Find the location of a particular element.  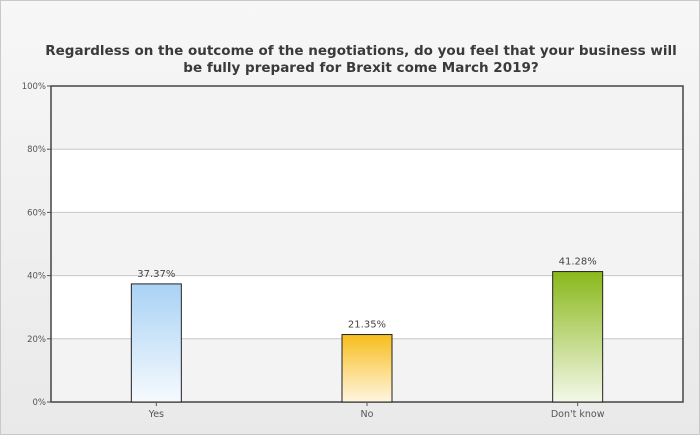

y-tick-label: 60% is located at coordinates (36, 213).